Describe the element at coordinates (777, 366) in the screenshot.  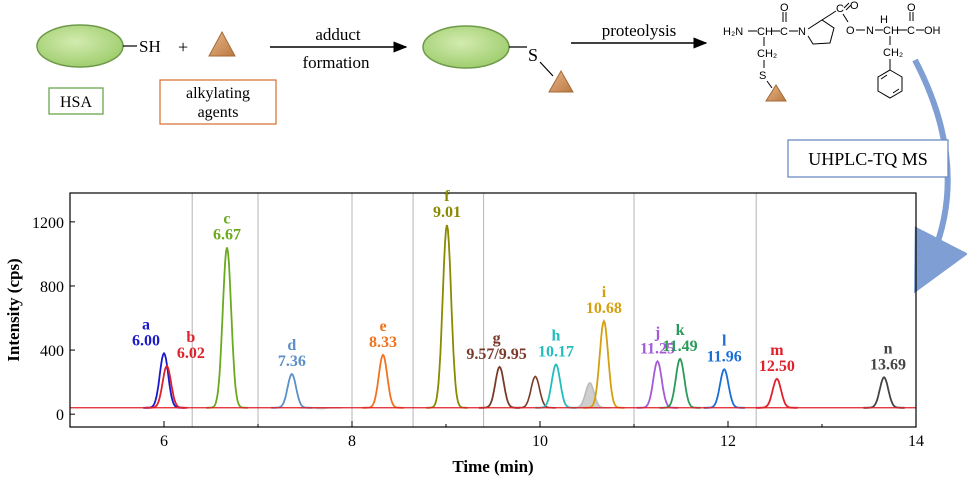
I see `peak-rt-label-m: 12.50` at that location.